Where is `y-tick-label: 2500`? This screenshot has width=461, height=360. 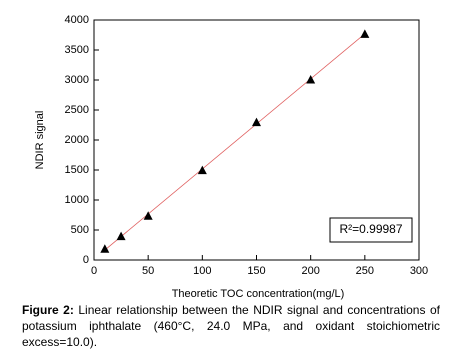 y-tick-label: 2500 is located at coordinates (77, 110).